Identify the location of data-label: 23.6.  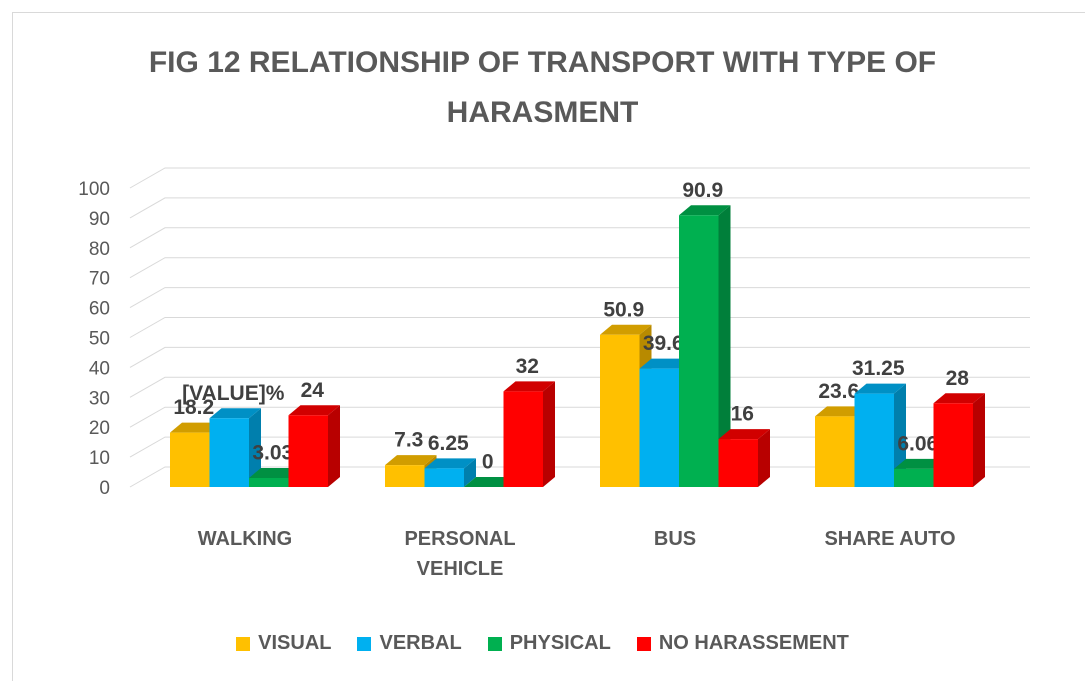
(838, 391).